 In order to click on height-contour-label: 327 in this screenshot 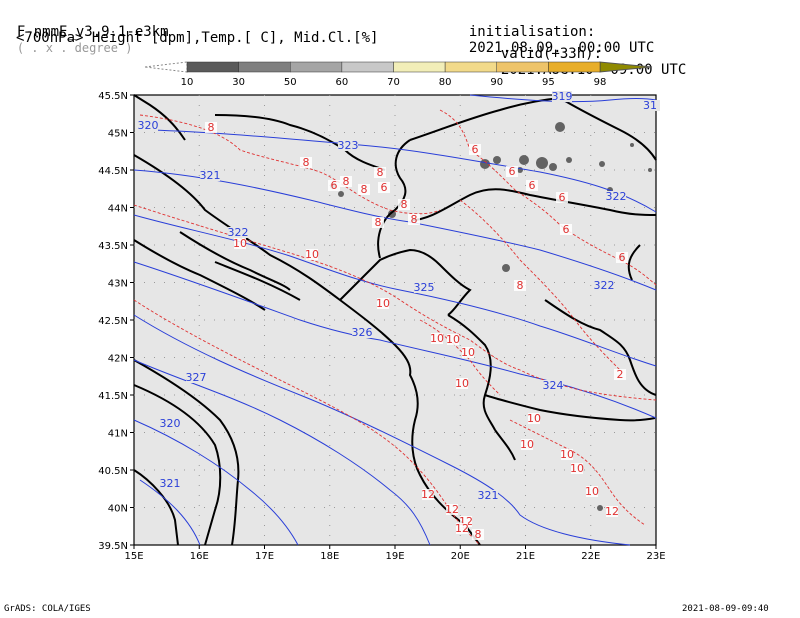, I will do `click(196, 377)`.